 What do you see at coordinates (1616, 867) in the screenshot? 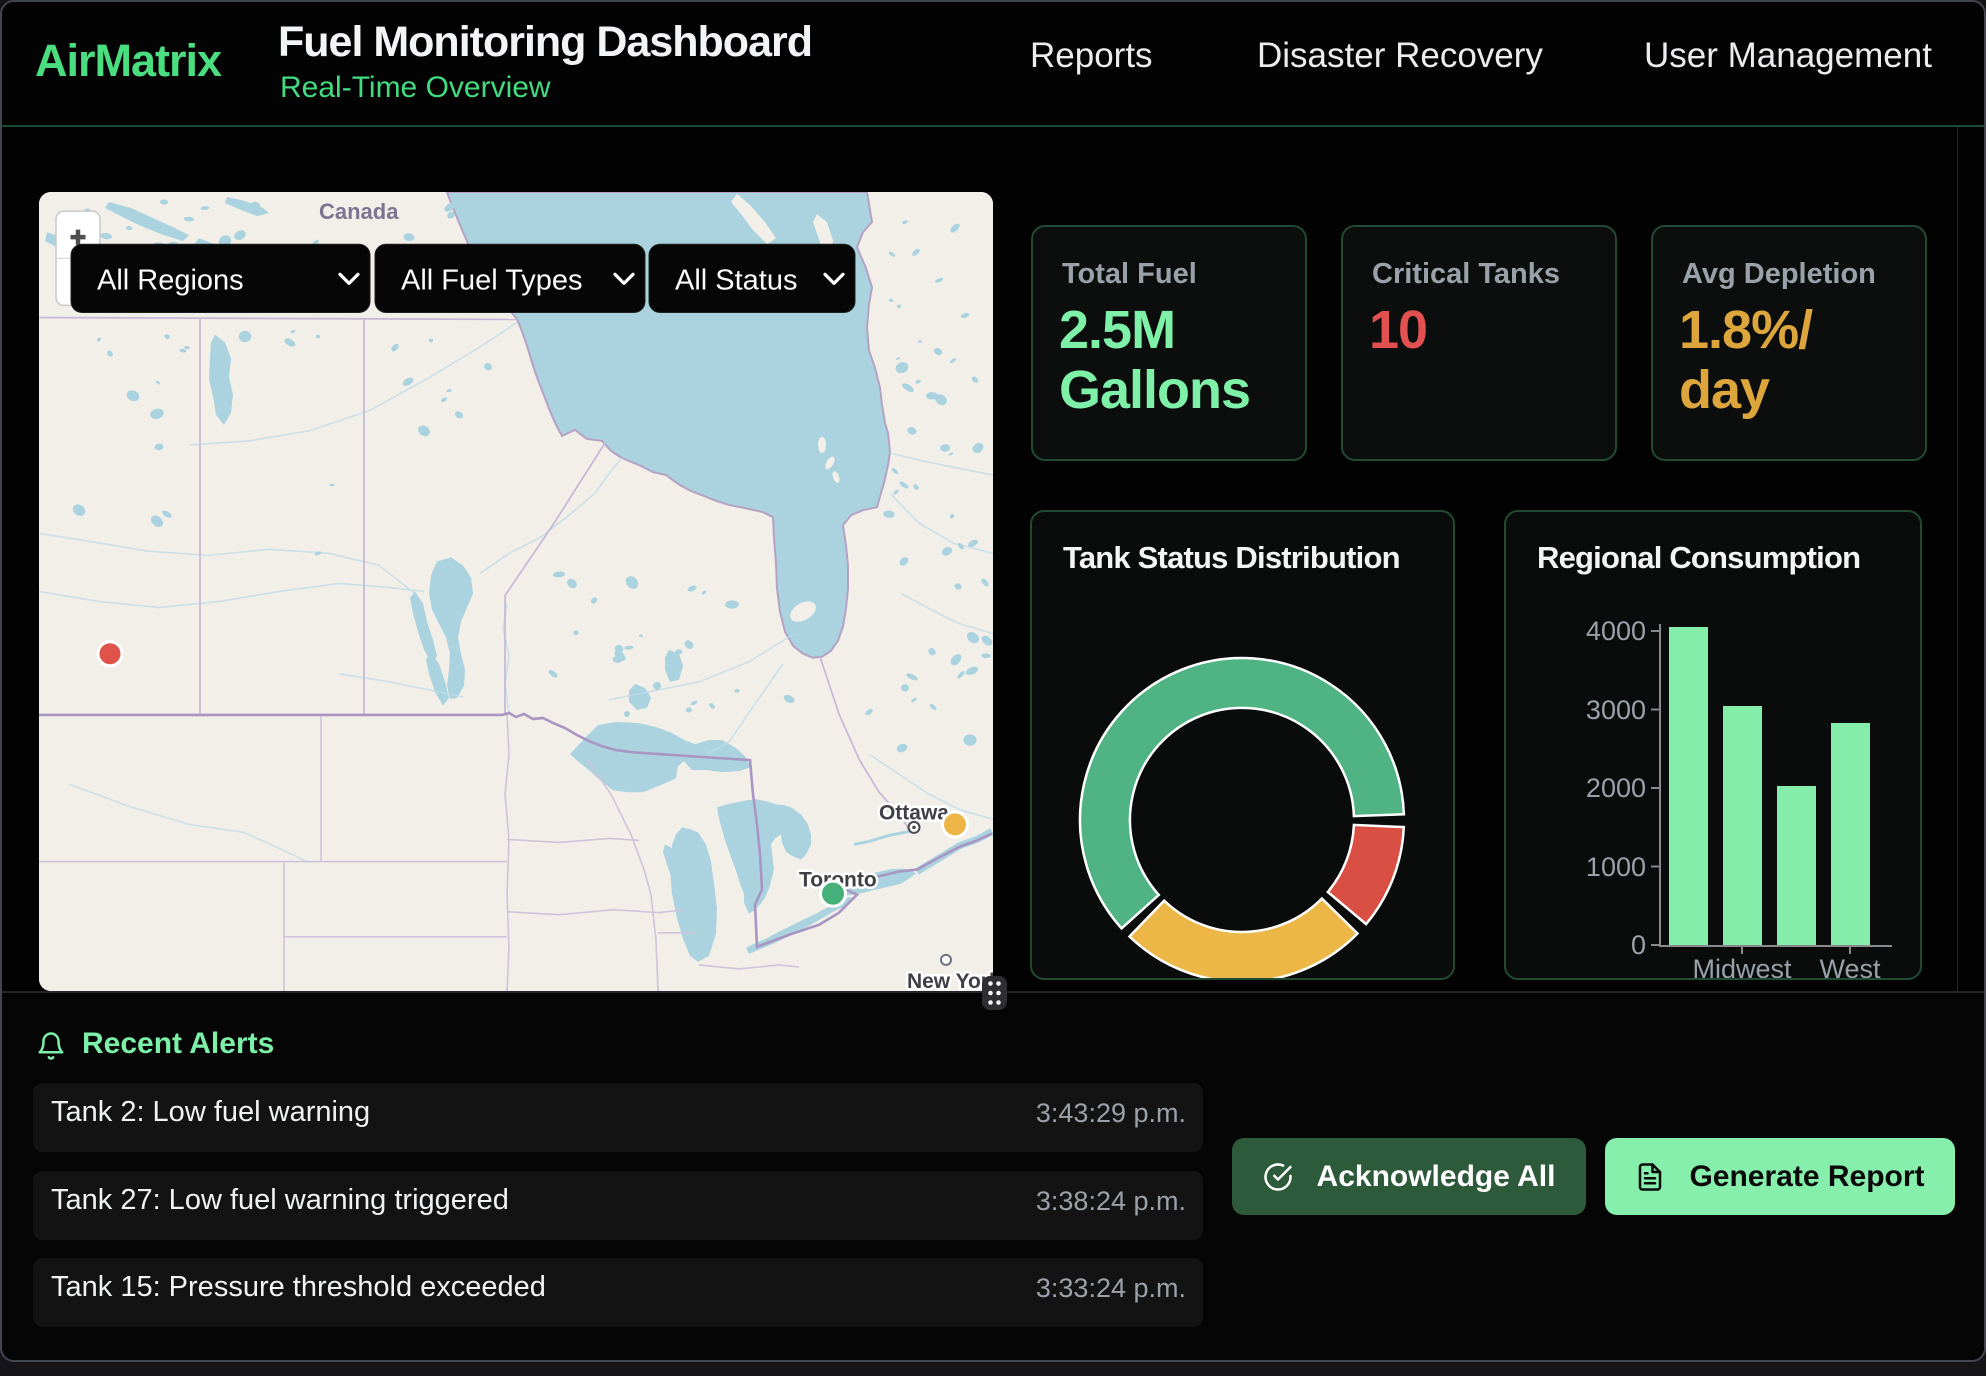
I see `svg-text: 1000` at bounding box center [1616, 867].